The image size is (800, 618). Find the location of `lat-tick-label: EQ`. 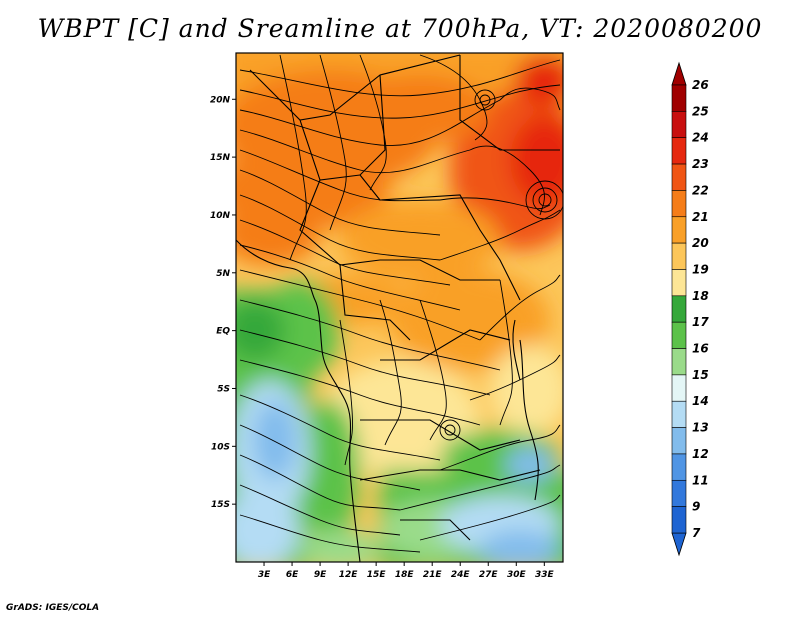

lat-tick-label: EQ is located at coordinates (223, 332).